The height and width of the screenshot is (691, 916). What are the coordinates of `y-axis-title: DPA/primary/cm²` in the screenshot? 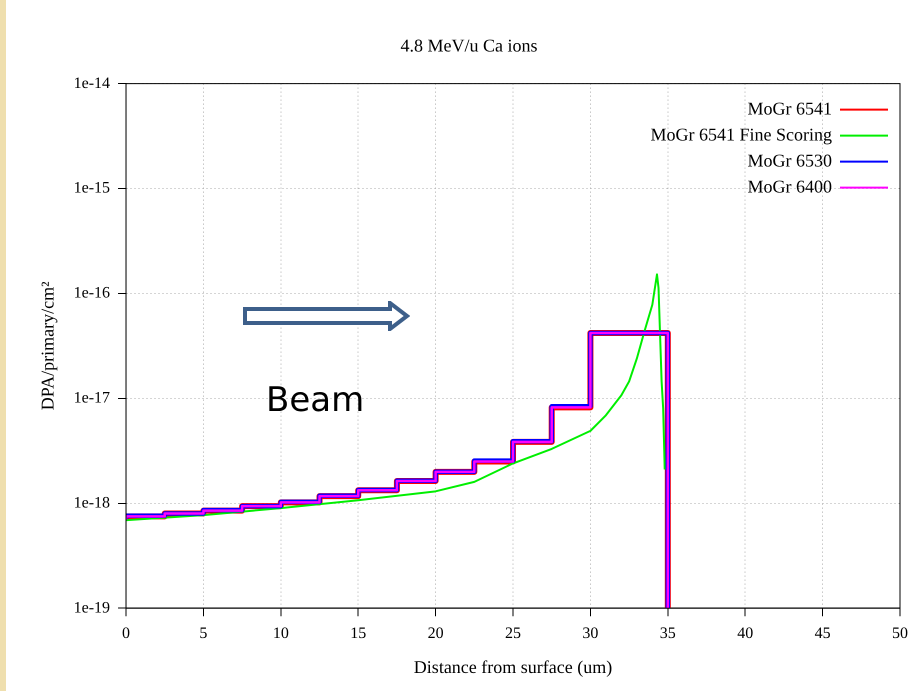 It's located at (48, 346).